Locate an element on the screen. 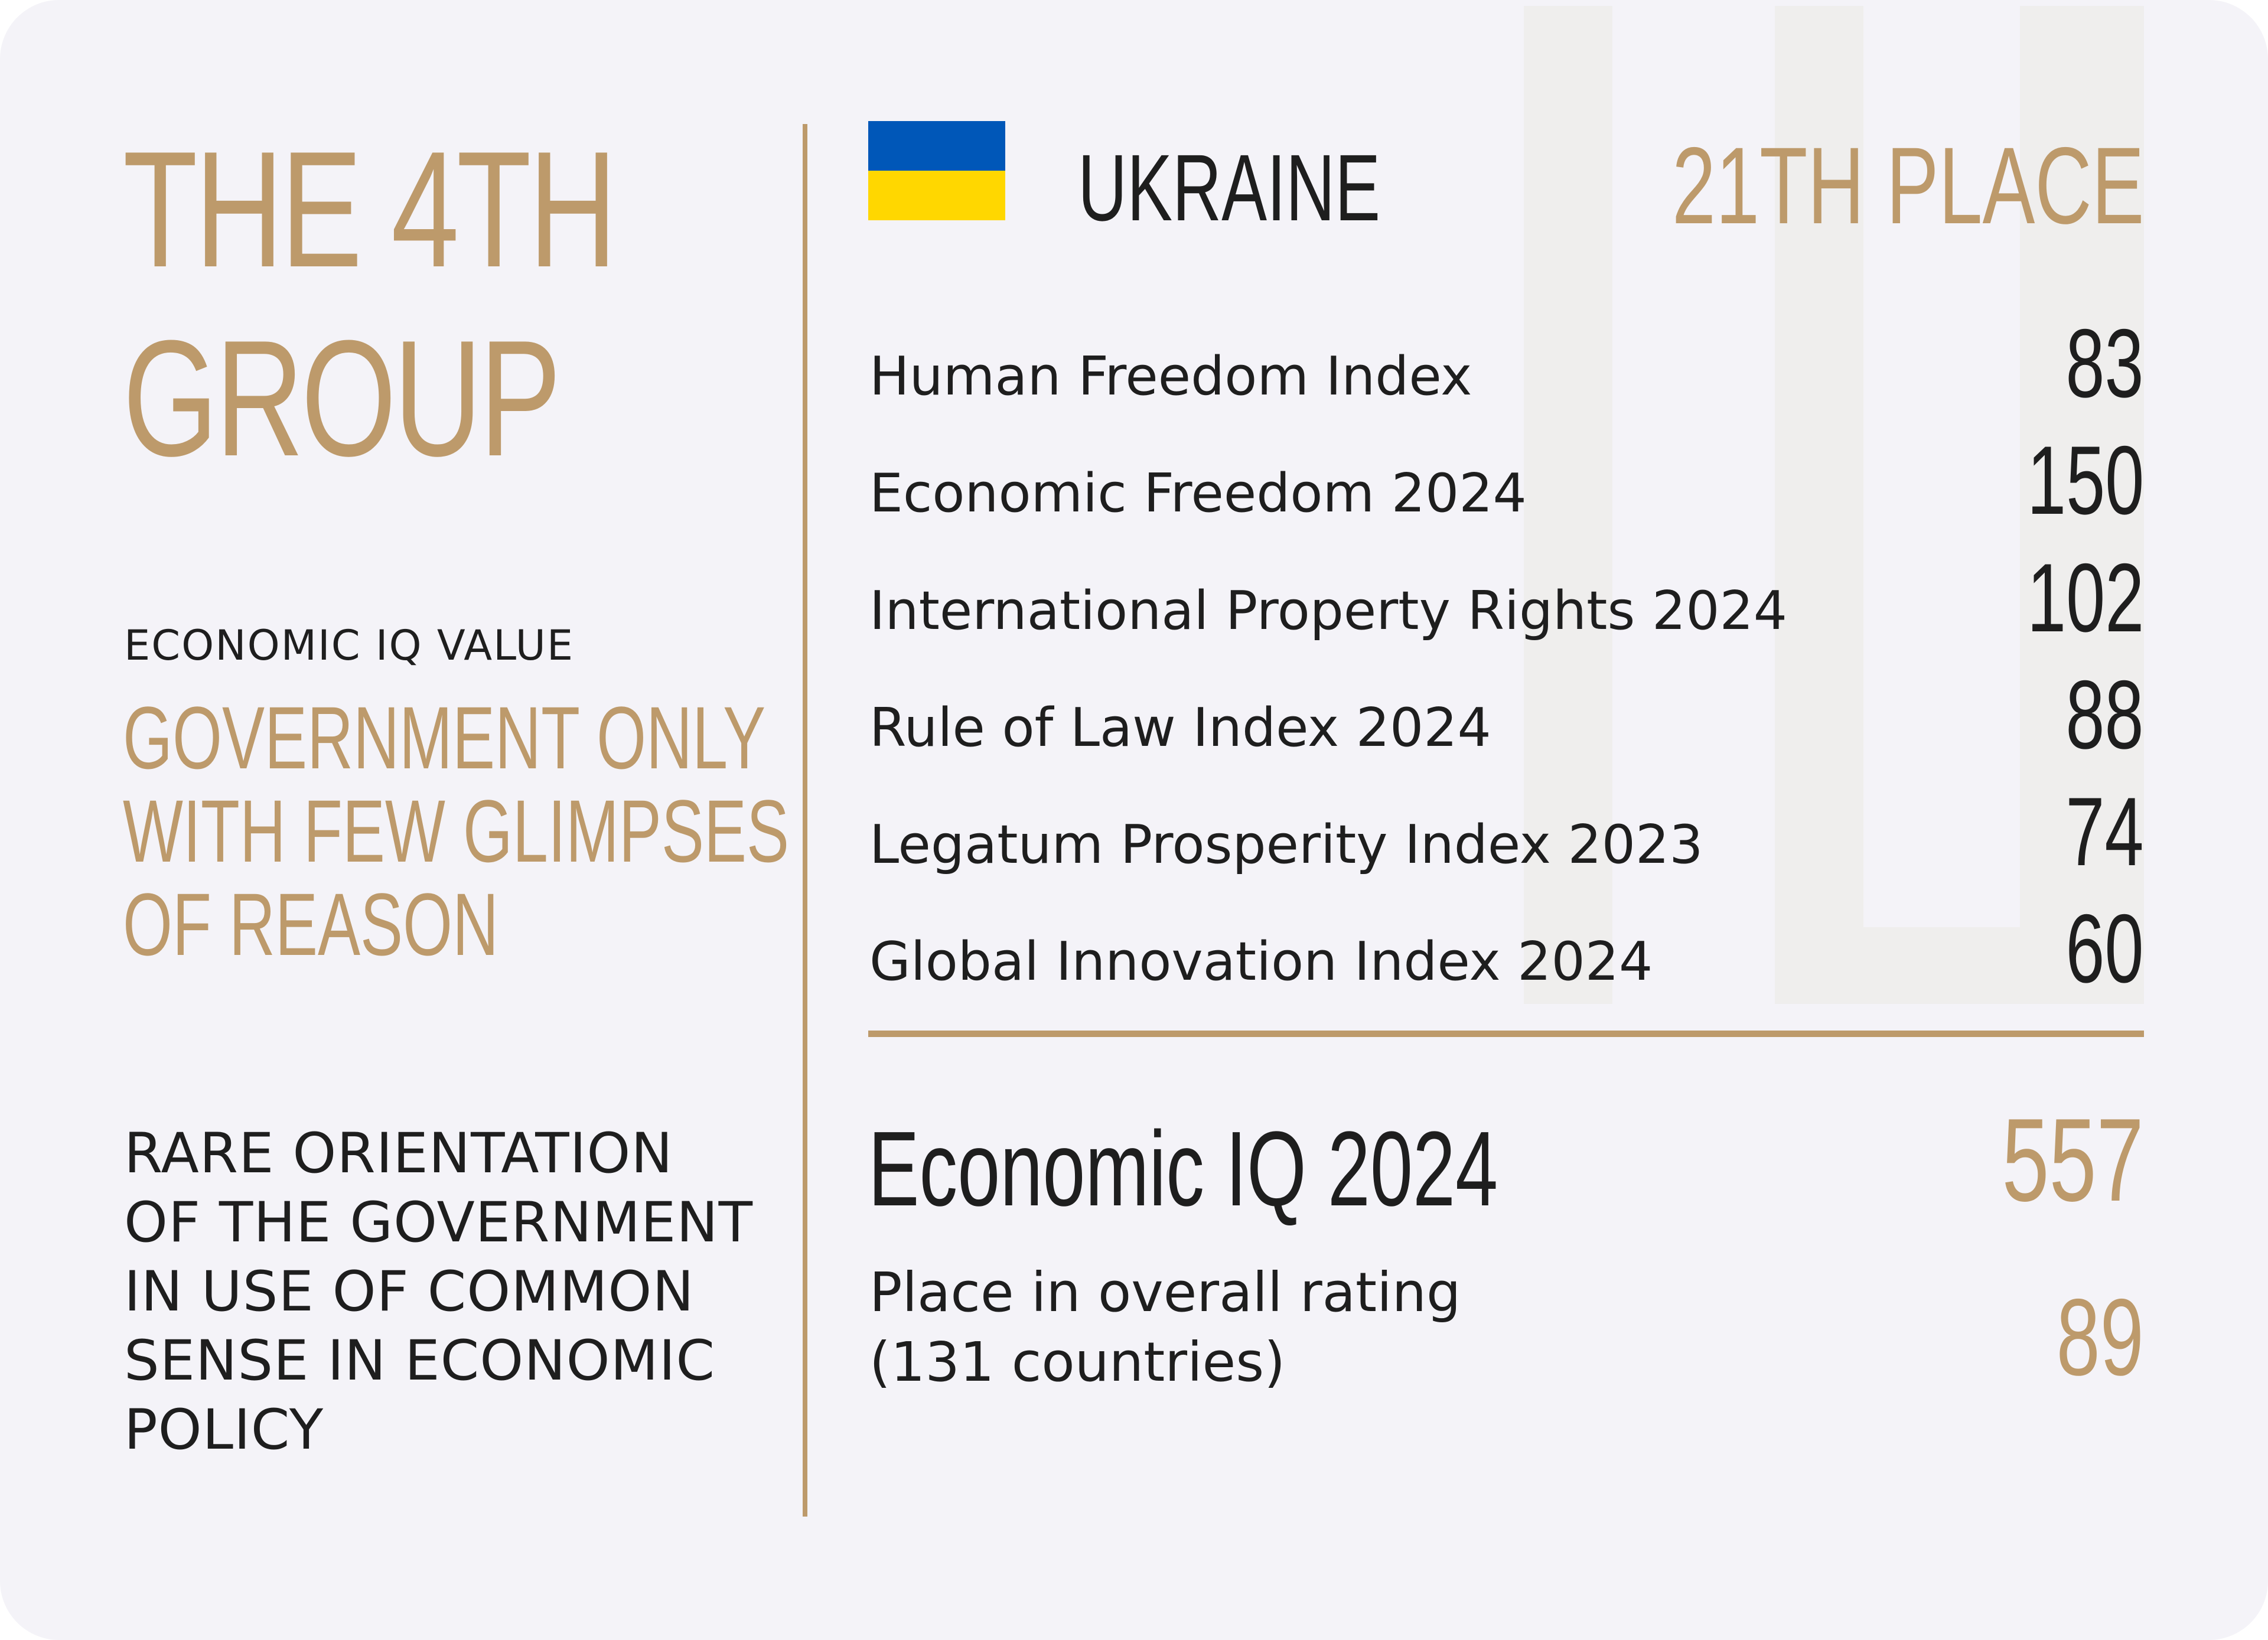 The image size is (2268, 1640). iq-value-label: ECONOMIC IQ VALUE is located at coordinates (349, 646).